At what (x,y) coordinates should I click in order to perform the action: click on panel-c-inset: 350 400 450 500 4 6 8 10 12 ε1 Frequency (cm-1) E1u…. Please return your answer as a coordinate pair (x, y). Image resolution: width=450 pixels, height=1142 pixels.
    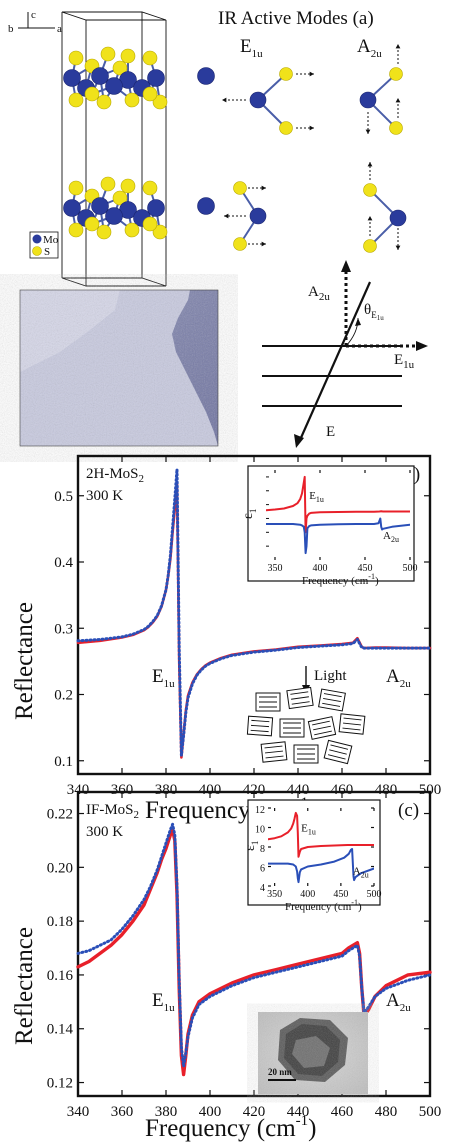
    Looking at the image, I should click on (312, 856).